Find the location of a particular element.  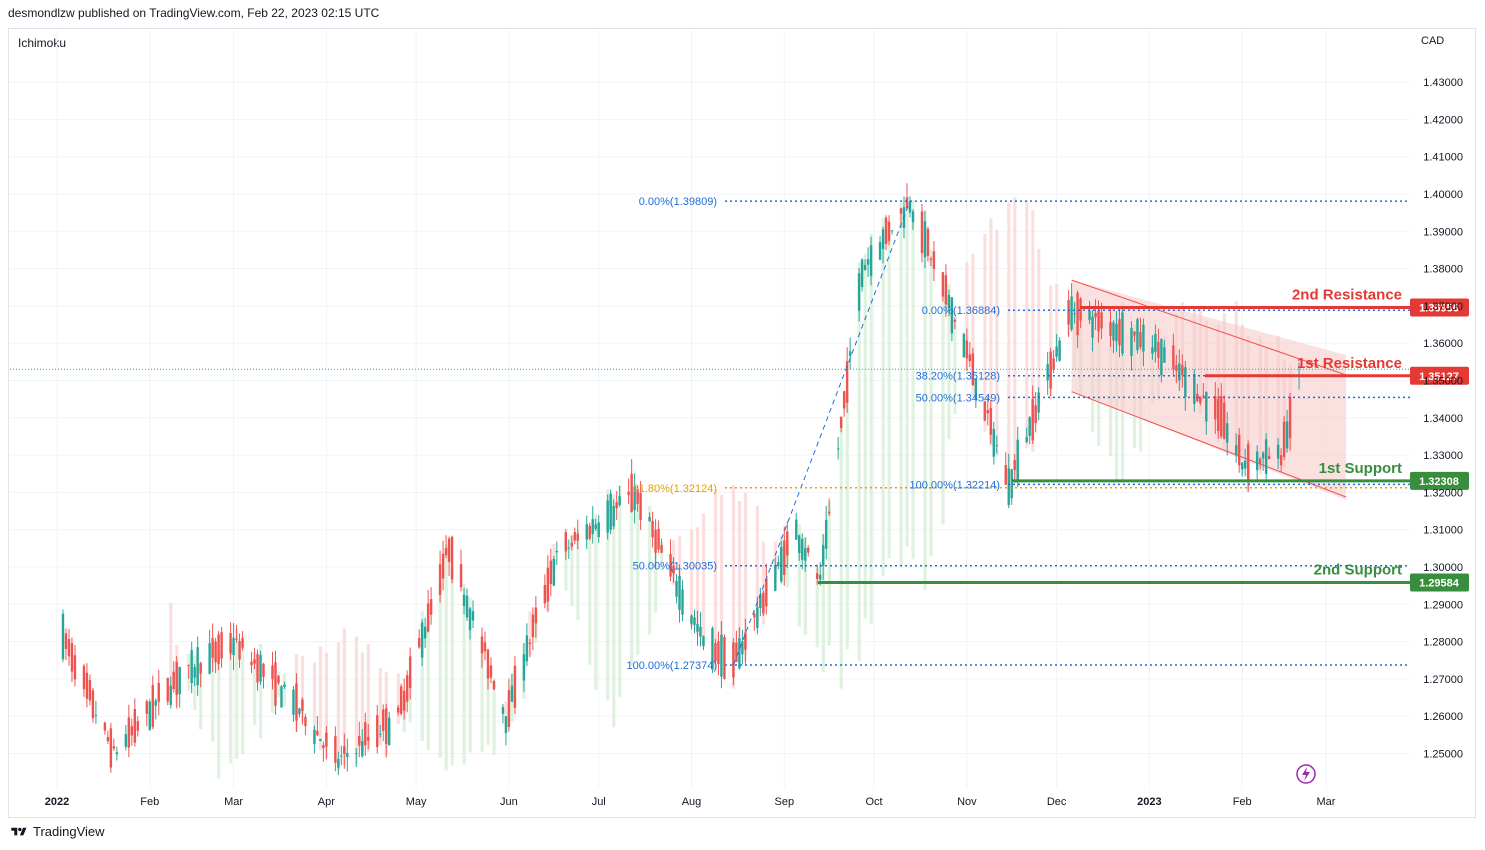

y-tick-label: 1.27000 is located at coordinates (1443, 680).